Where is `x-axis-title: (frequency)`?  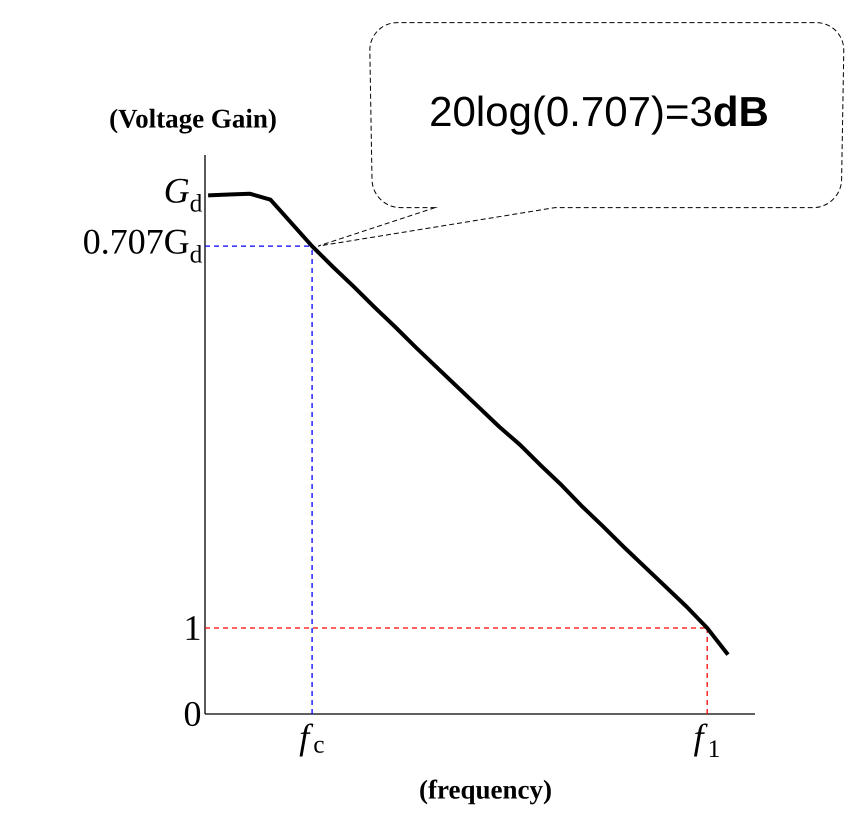
x-axis-title: (frequency) is located at coordinates (485, 792).